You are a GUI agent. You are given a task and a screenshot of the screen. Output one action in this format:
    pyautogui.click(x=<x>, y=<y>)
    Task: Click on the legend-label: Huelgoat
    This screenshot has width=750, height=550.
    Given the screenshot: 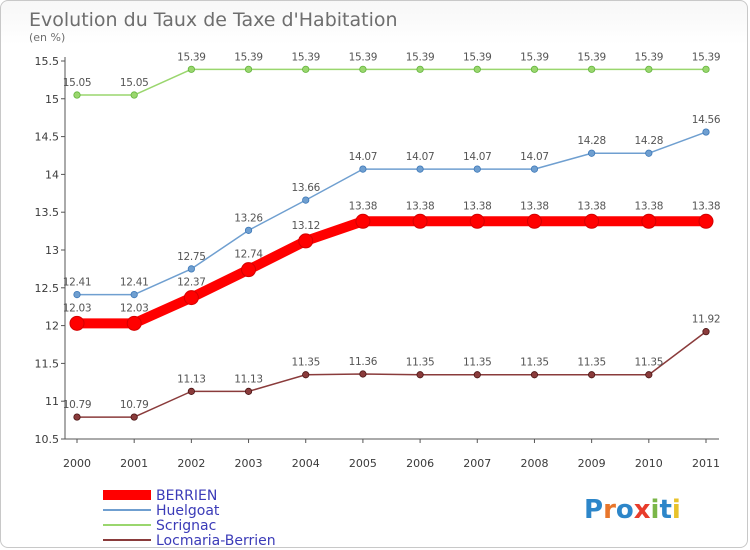 What is the action you would take?
    pyautogui.click(x=188, y=511)
    